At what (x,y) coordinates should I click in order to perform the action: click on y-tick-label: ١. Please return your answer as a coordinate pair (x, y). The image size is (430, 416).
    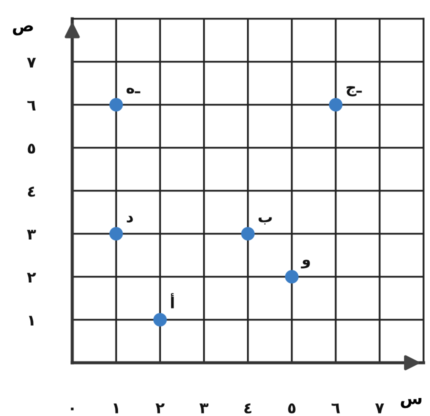
    Looking at the image, I should click on (31, 321).